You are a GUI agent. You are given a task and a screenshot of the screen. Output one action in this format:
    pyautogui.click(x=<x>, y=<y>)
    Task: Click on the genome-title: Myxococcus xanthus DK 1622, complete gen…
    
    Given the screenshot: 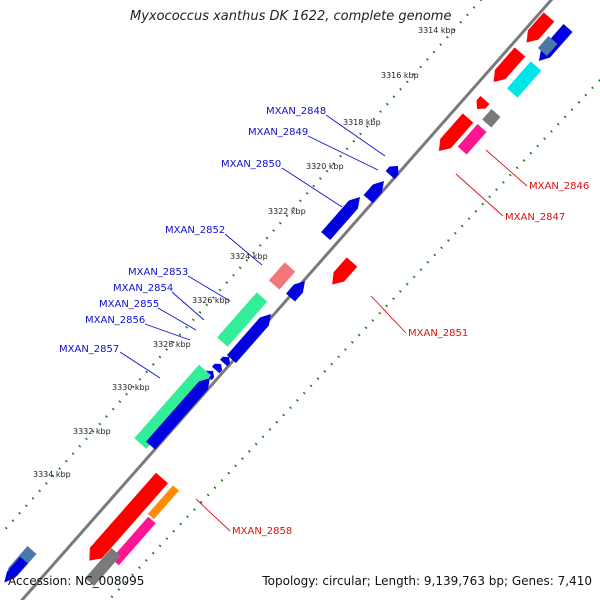 What is the action you would take?
    pyautogui.click(x=291, y=16)
    